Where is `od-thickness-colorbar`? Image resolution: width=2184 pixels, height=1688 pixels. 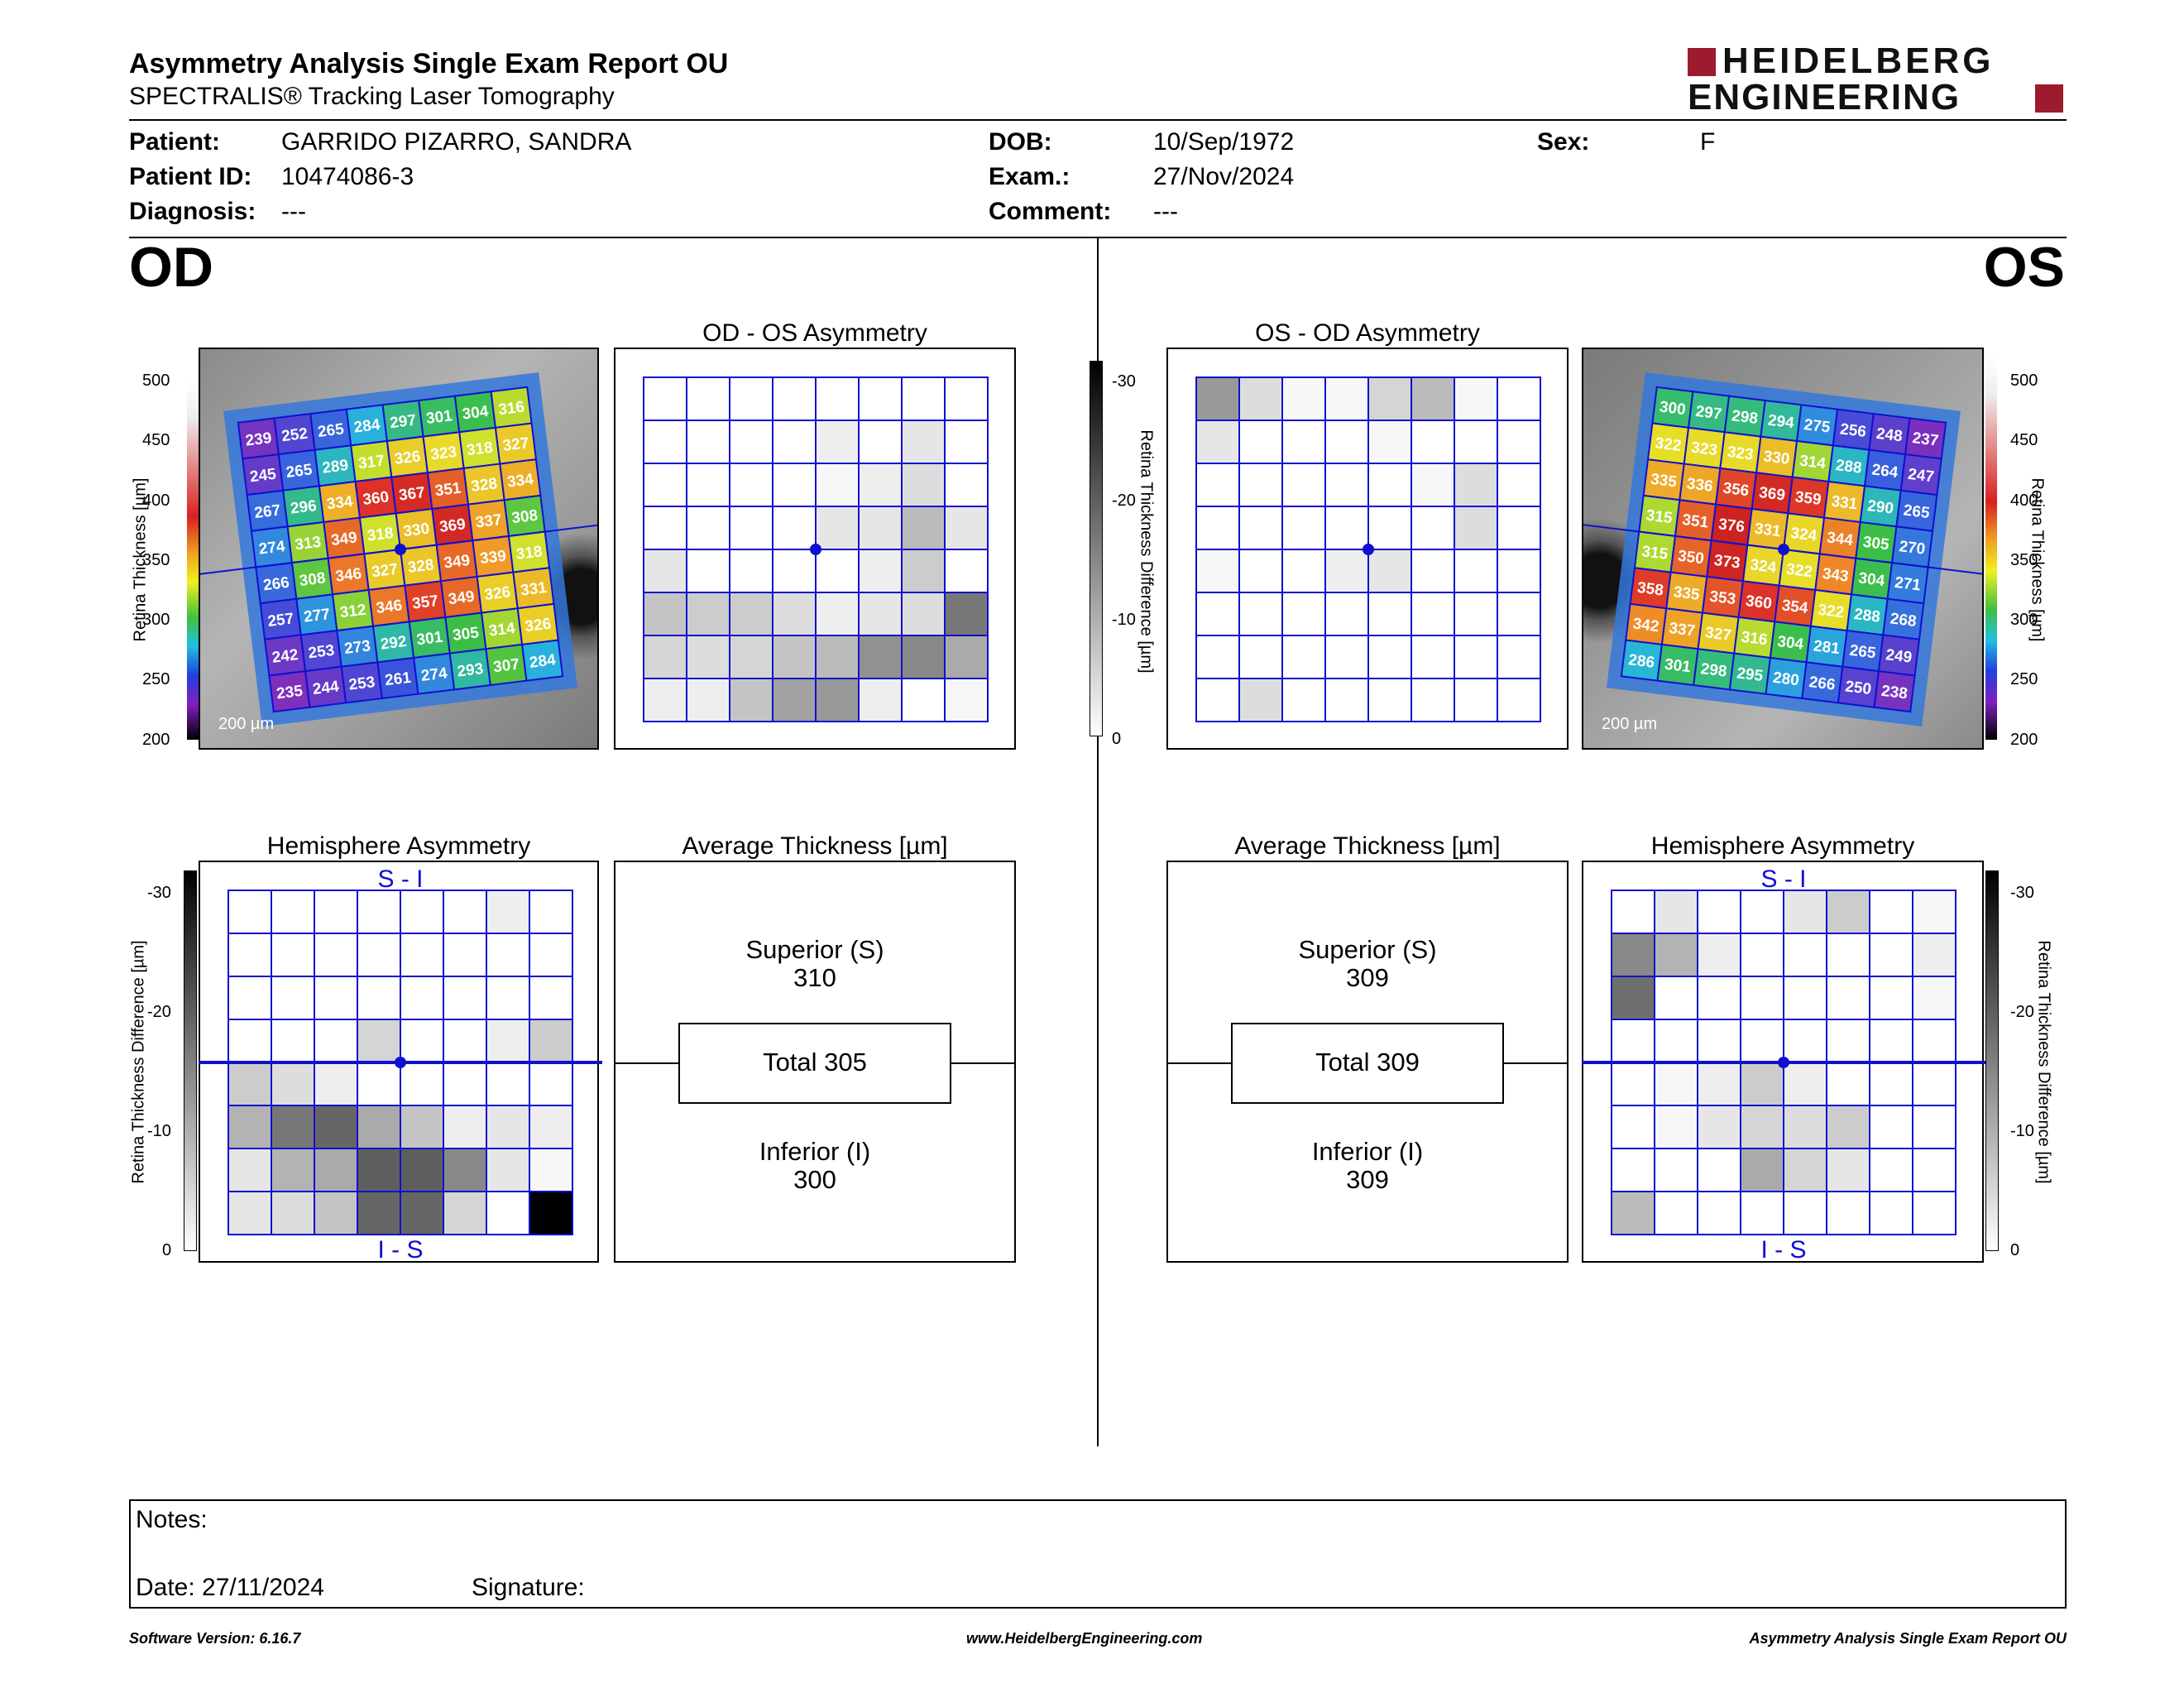
od-thickness-colorbar is located at coordinates (193, 560).